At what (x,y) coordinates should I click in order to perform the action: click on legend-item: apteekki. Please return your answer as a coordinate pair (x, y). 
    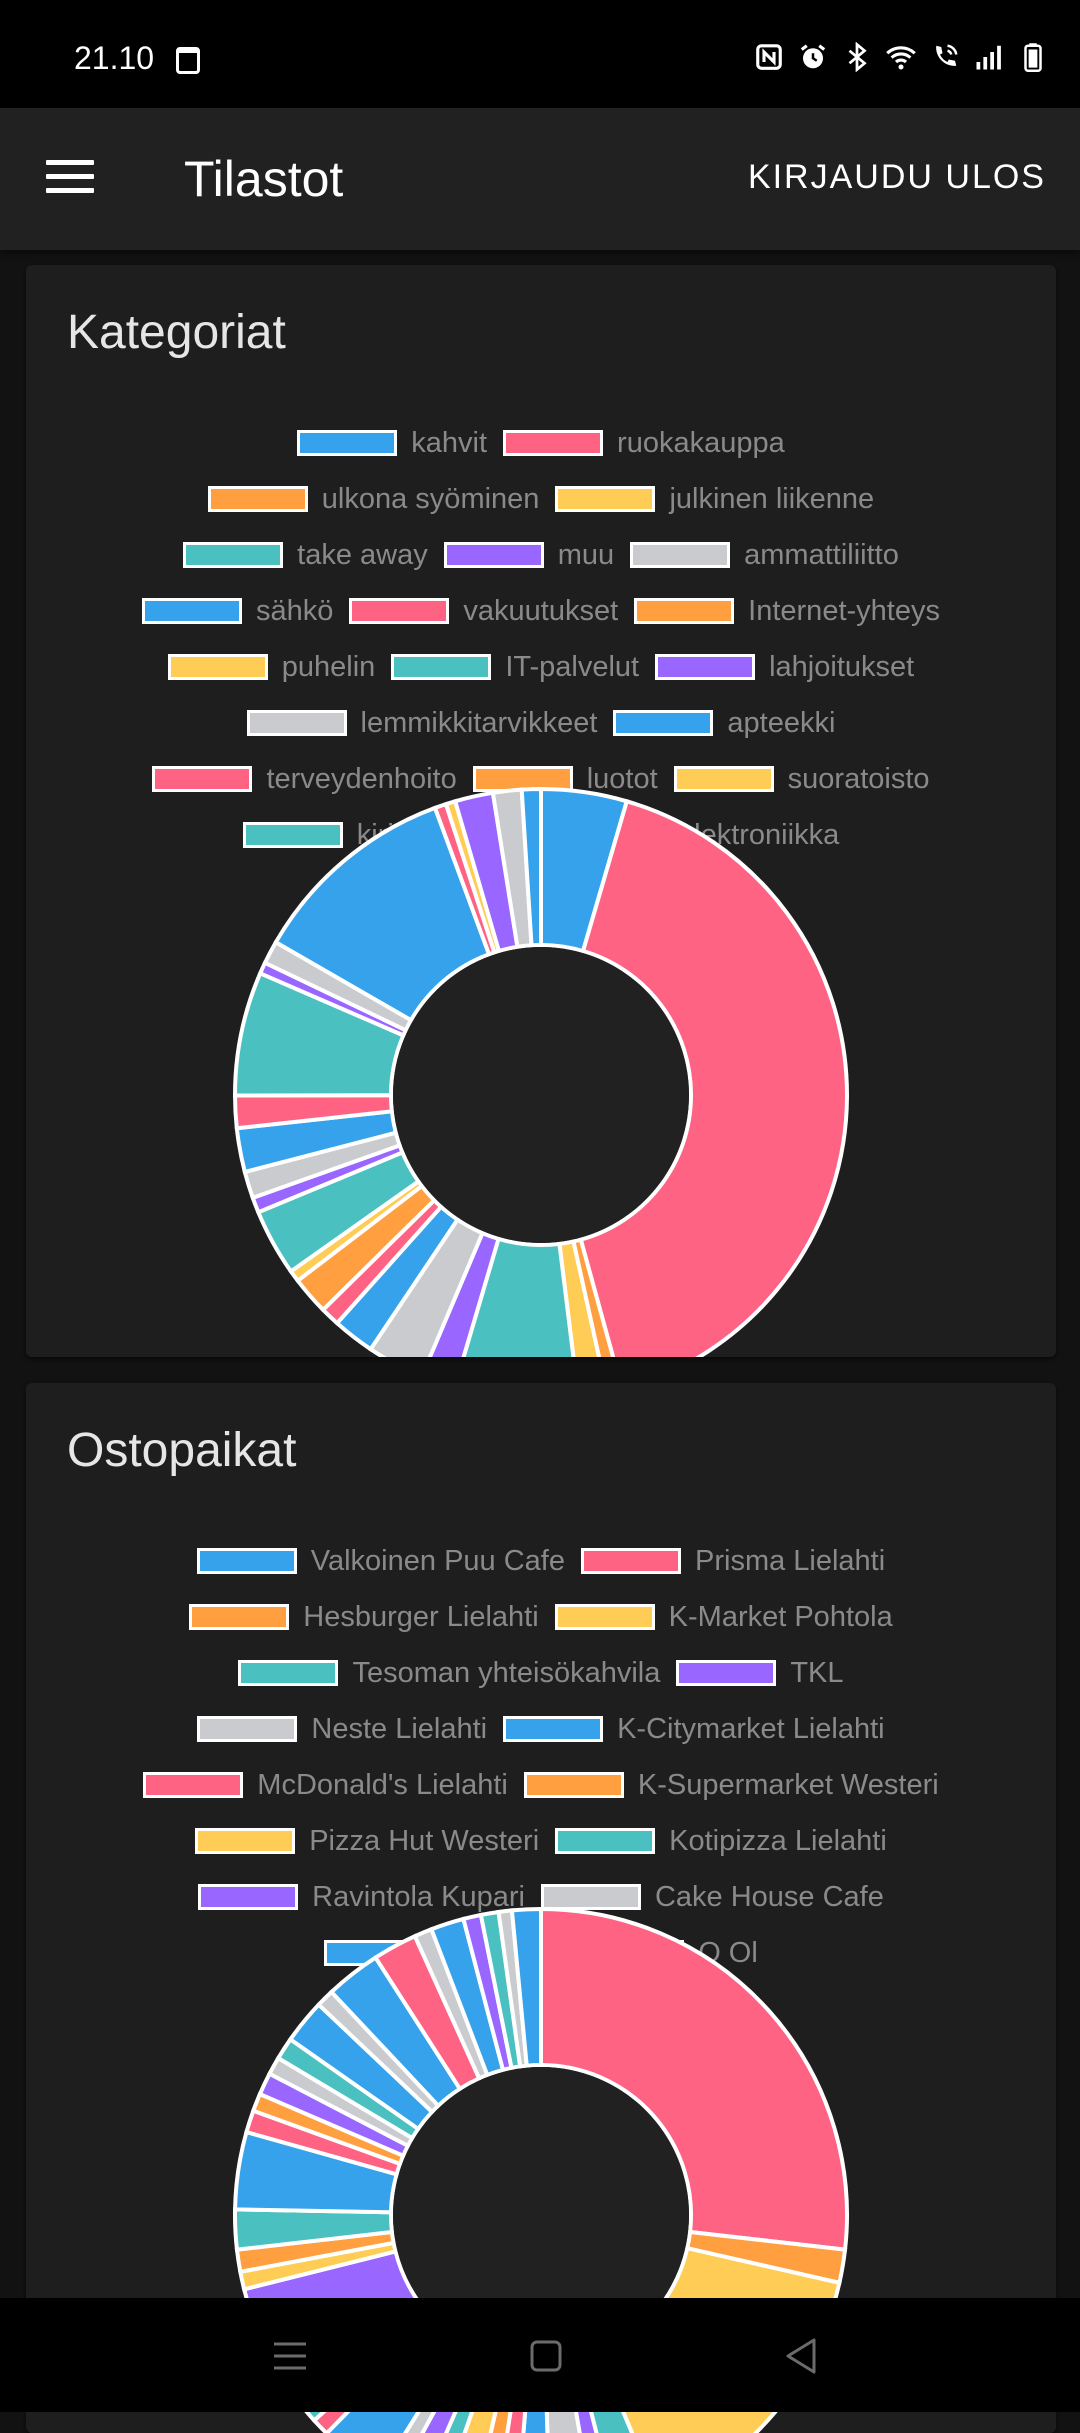
    Looking at the image, I should click on (724, 723).